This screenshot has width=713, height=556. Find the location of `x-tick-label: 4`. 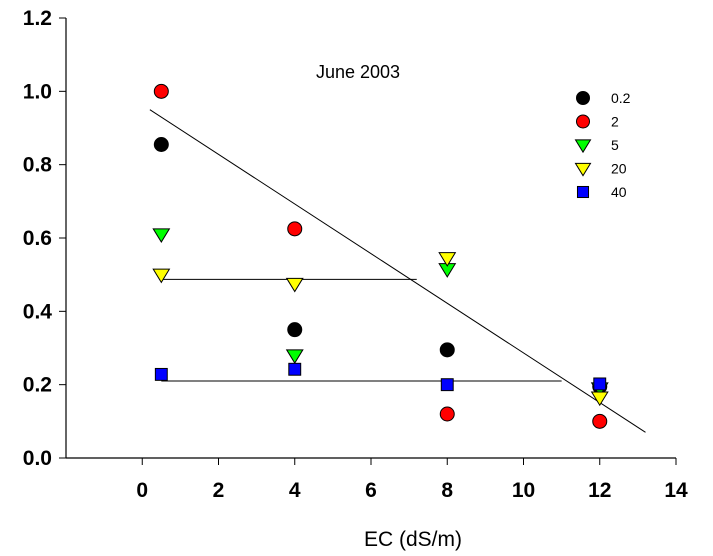

x-tick-label: 4 is located at coordinates (295, 490).